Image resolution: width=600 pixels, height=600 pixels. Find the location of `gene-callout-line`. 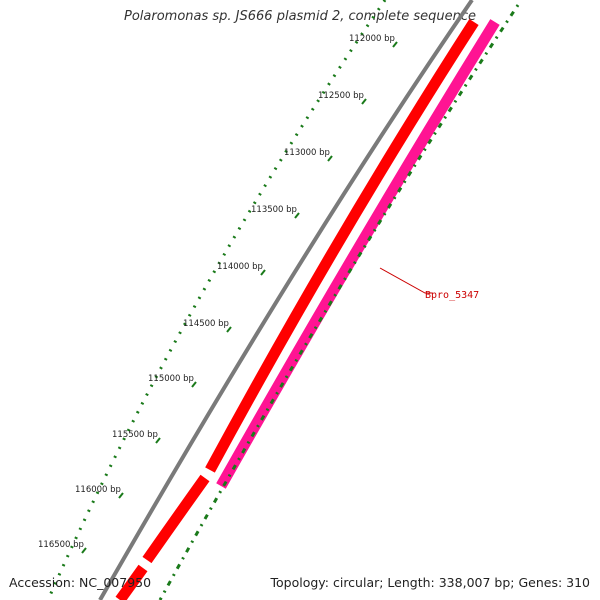

gene-callout-line is located at coordinates (405, 280).